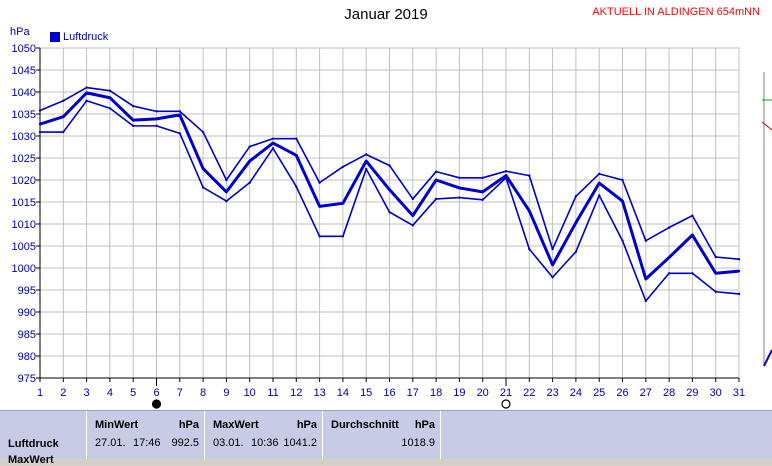  What do you see at coordinates (506, 393) in the screenshot?
I see `x-tick-label: 21` at bounding box center [506, 393].